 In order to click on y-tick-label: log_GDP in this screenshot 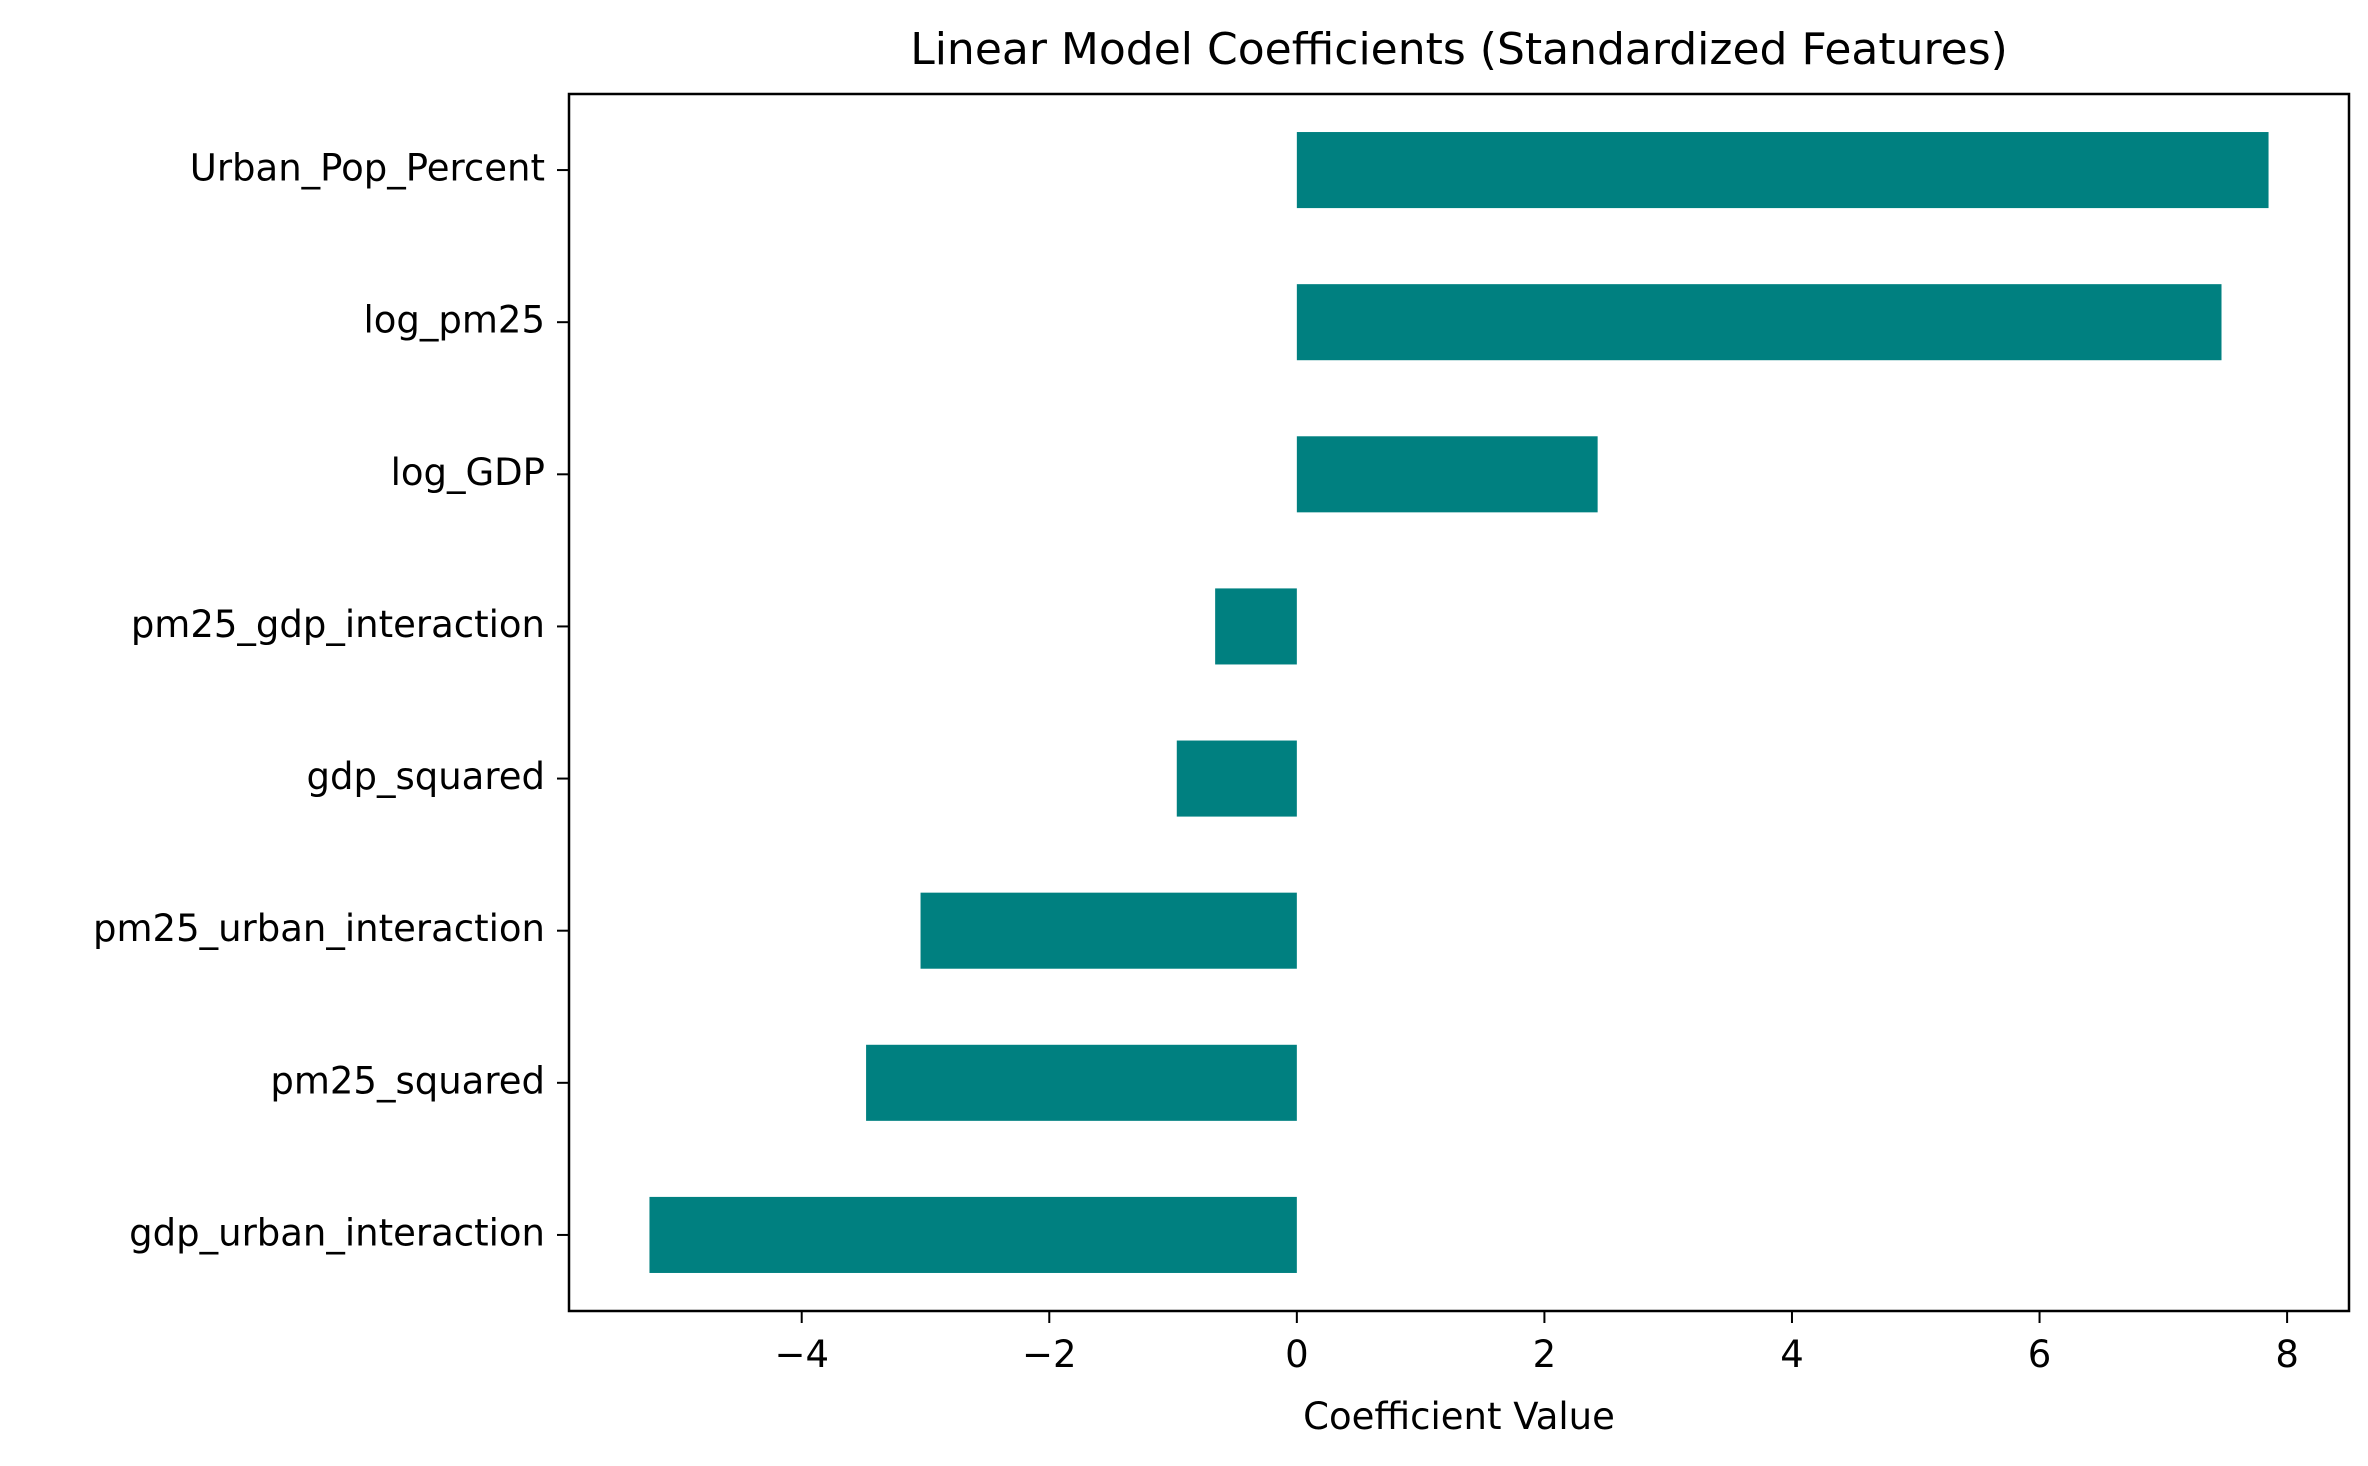, I will do `click(468, 472)`.